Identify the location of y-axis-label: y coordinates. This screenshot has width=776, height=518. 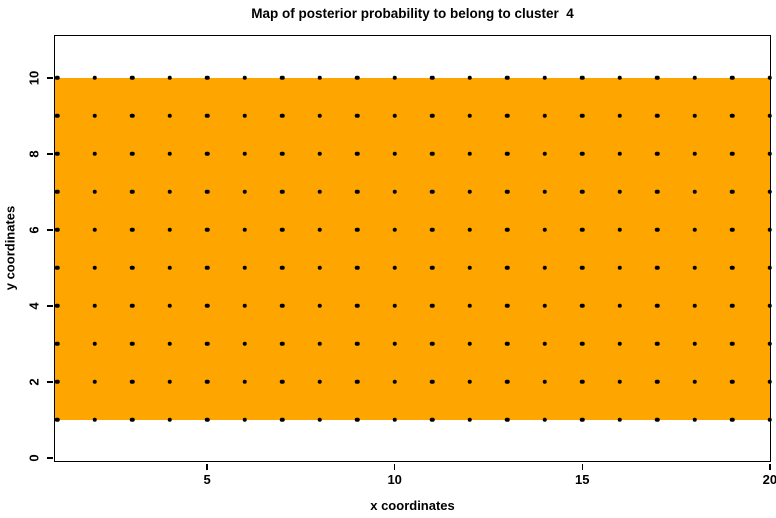
(10, 248).